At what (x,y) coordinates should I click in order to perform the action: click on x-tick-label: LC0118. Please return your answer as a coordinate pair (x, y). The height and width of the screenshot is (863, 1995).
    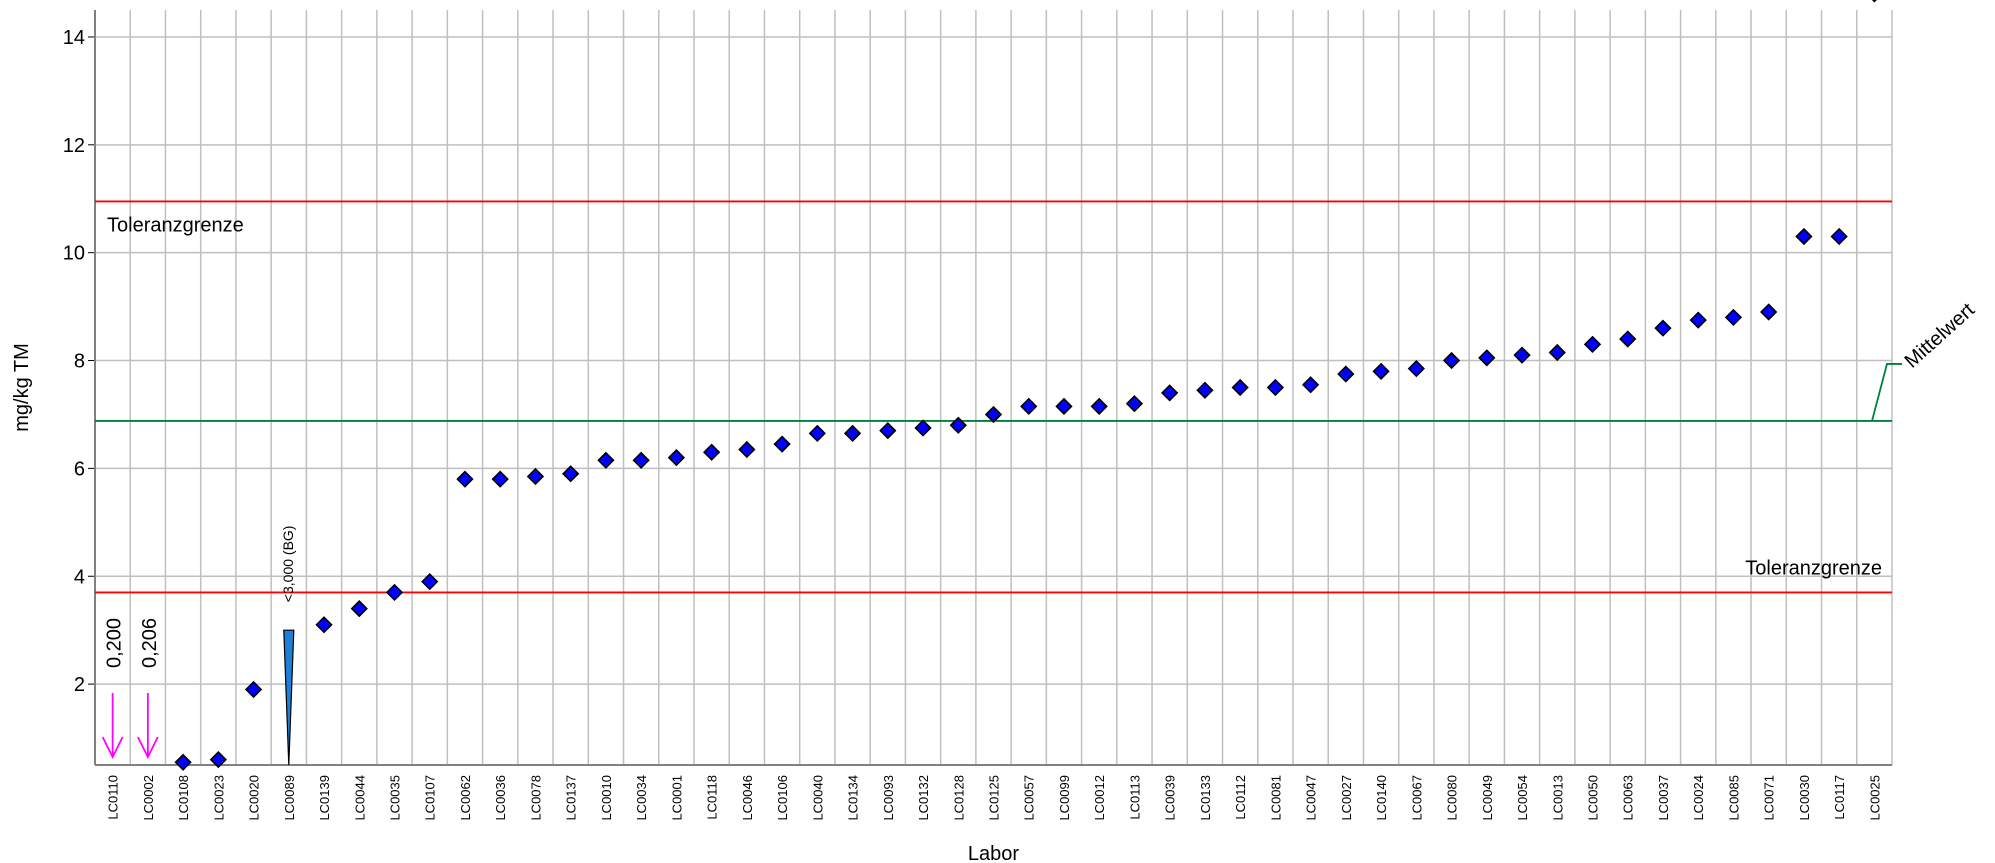
    Looking at the image, I should click on (712, 797).